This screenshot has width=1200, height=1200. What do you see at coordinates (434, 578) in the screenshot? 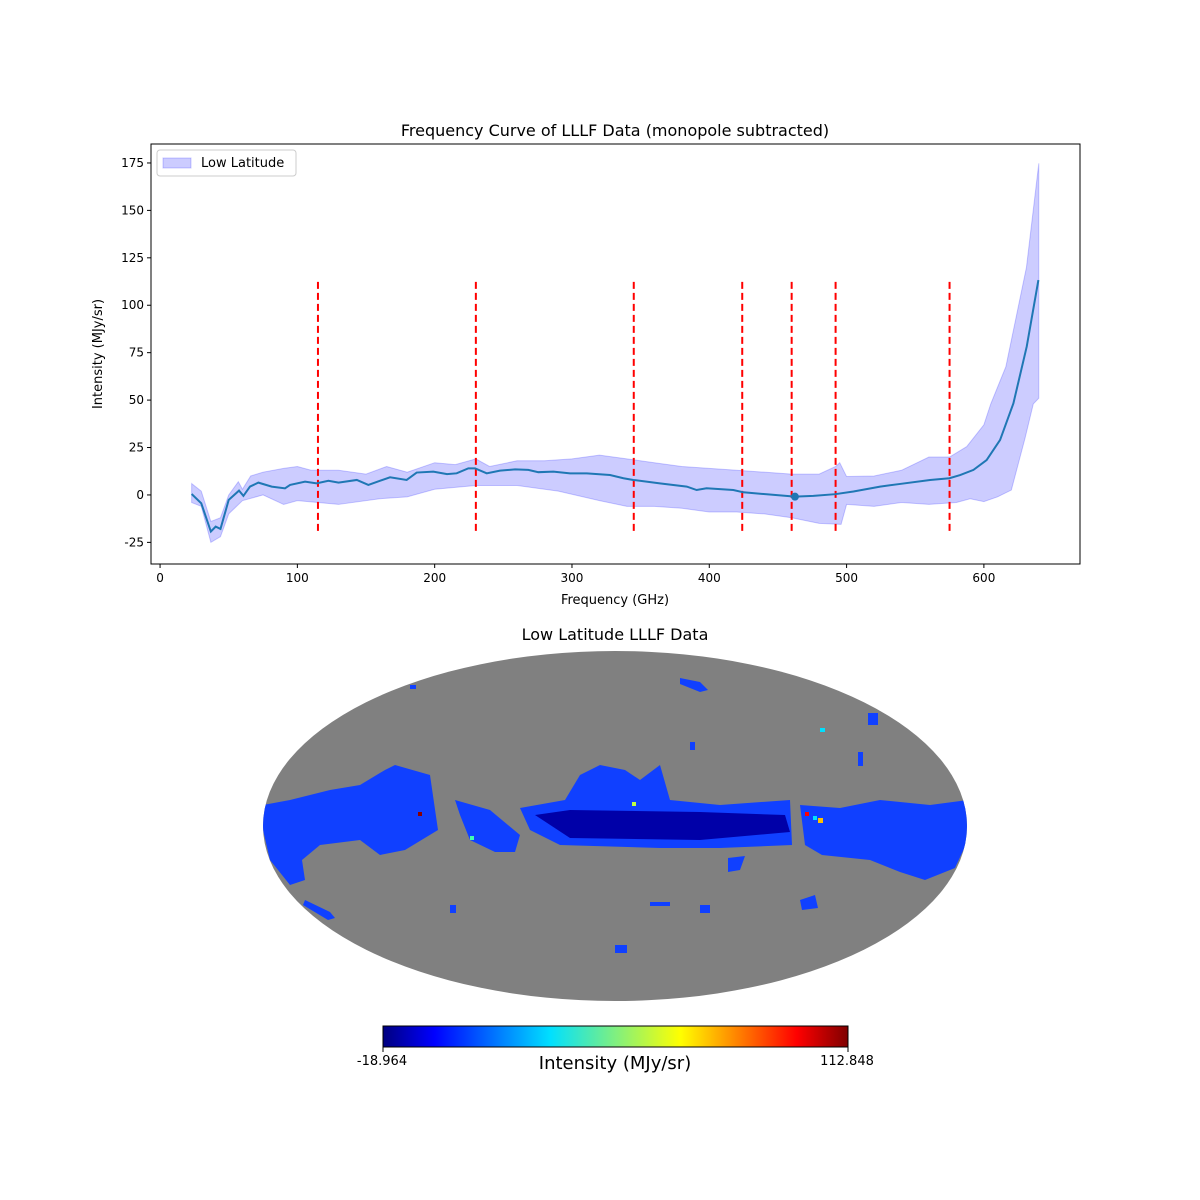
I see `x-tick-label: 200` at bounding box center [434, 578].